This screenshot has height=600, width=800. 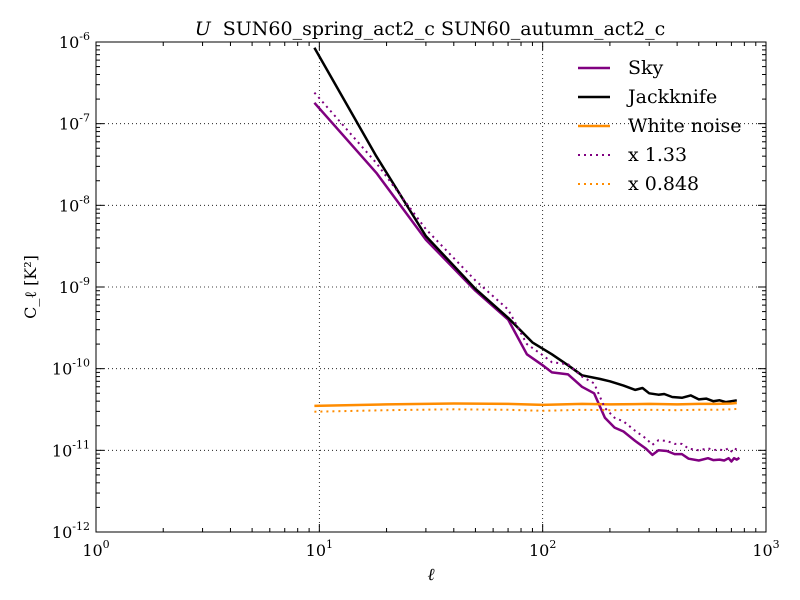 I want to click on y-tick-label-exponent: -11, so click(x=81, y=444).